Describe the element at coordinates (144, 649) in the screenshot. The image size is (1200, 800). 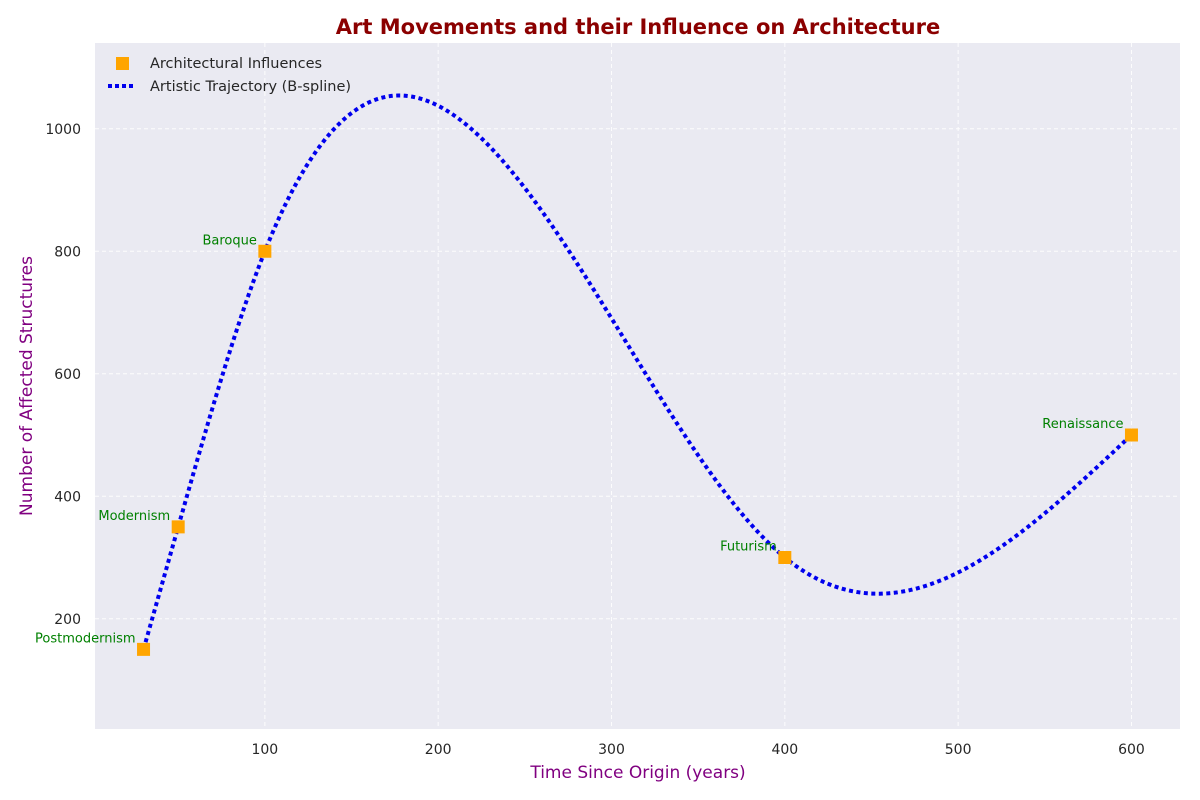
I see `point-postmodernism` at that location.